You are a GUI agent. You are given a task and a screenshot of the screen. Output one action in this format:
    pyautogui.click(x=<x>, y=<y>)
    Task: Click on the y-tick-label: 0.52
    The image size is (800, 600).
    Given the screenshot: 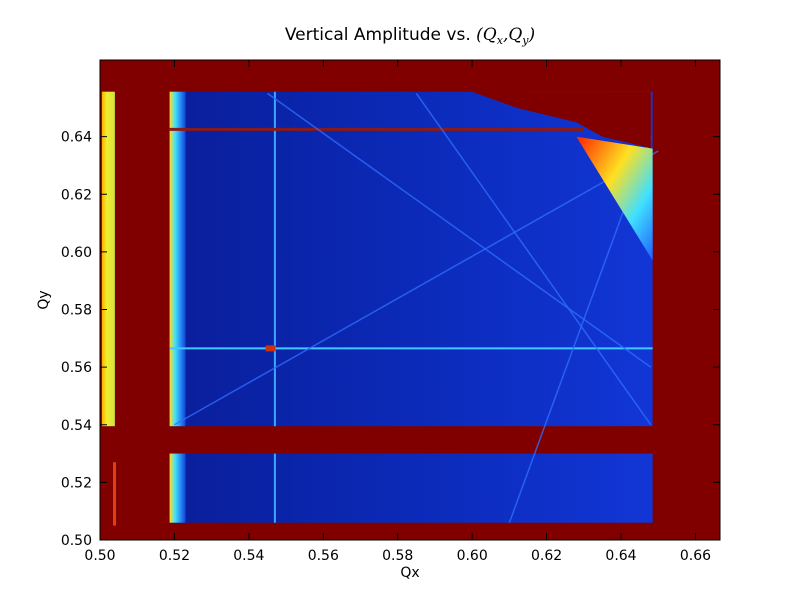 What is the action you would take?
    pyautogui.click(x=76, y=483)
    